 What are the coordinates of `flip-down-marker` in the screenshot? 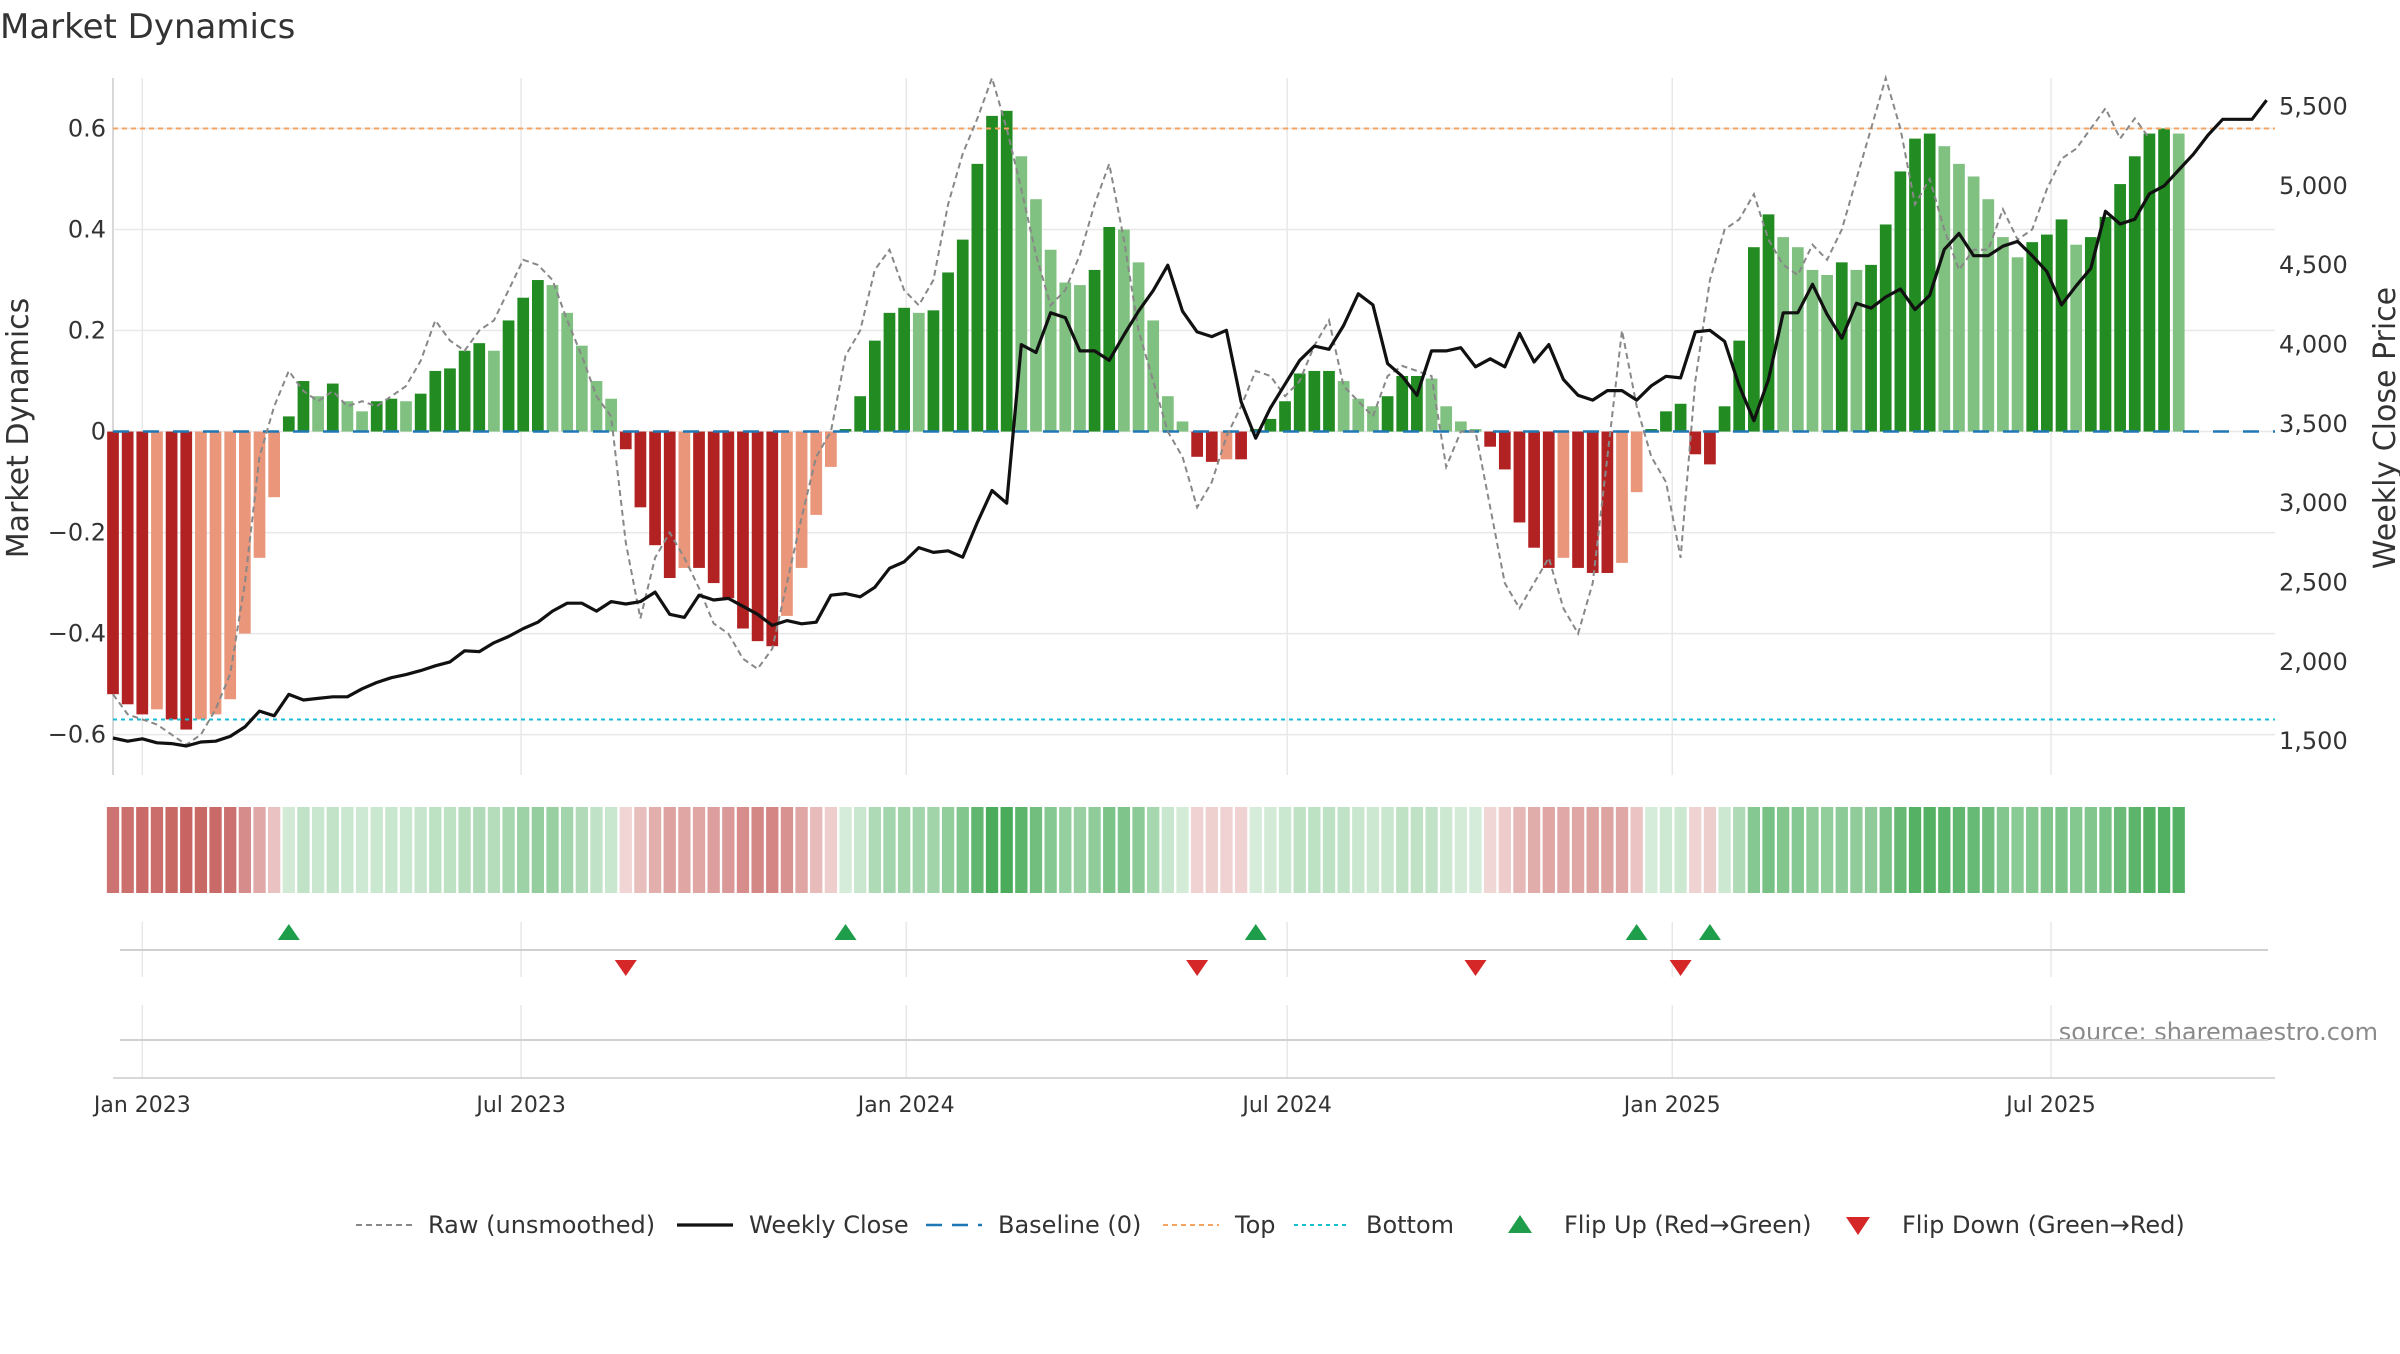 It's located at (1680, 968).